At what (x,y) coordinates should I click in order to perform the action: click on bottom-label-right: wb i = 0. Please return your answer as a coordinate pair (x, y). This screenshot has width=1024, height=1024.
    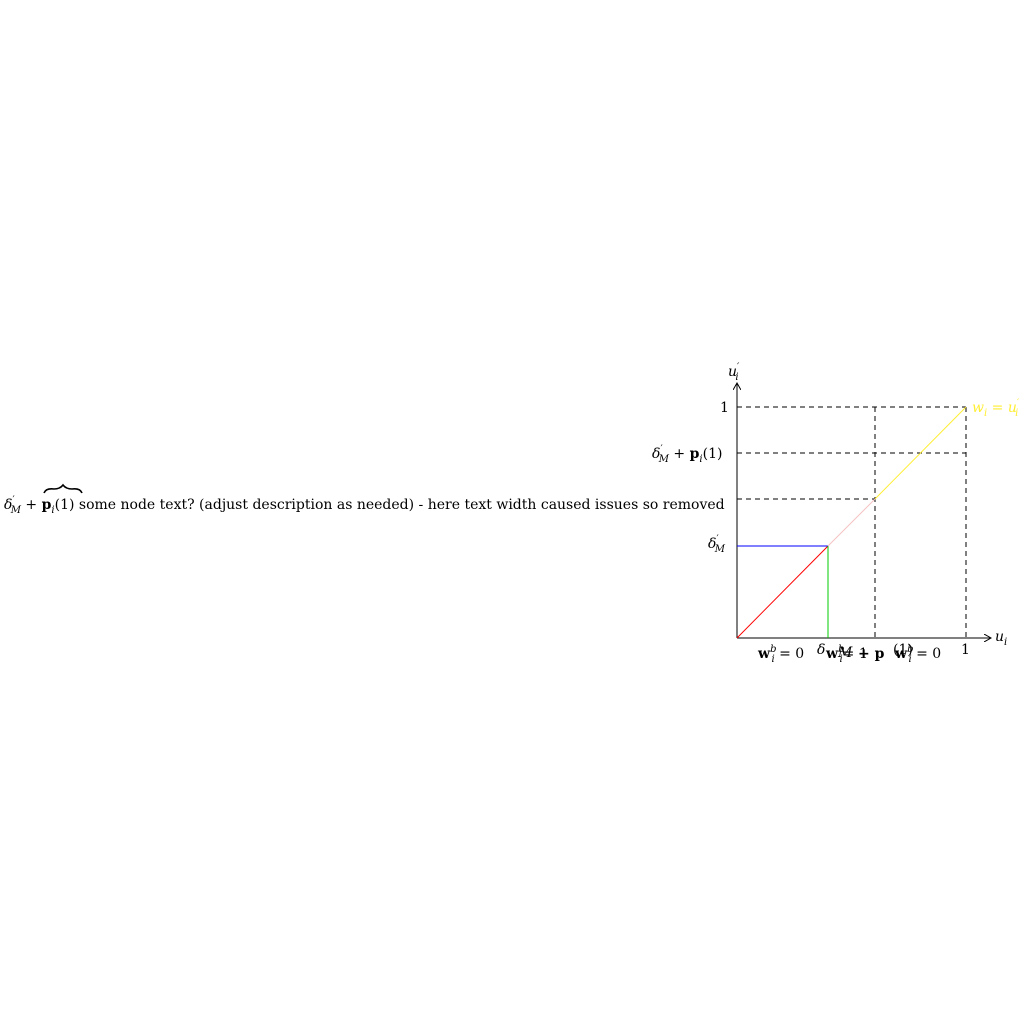
    Looking at the image, I should click on (917, 654).